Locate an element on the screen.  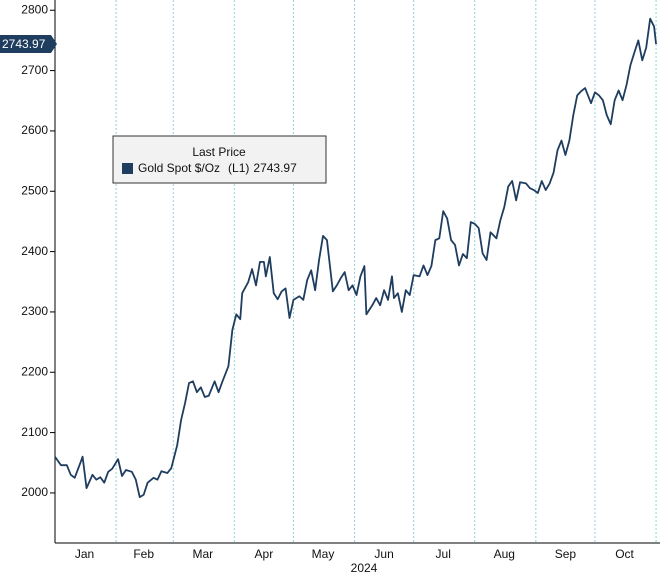
y-tick-label: 2800 is located at coordinates (34, 9).